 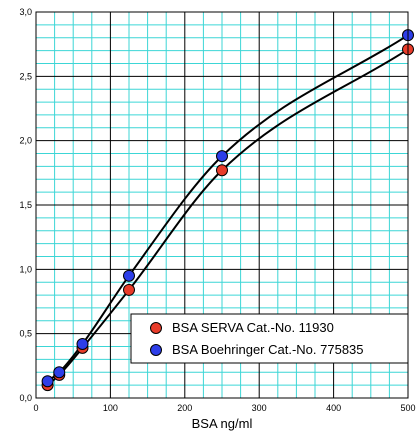 I want to click on y-tick-label: 1,5, so click(x=25, y=205).